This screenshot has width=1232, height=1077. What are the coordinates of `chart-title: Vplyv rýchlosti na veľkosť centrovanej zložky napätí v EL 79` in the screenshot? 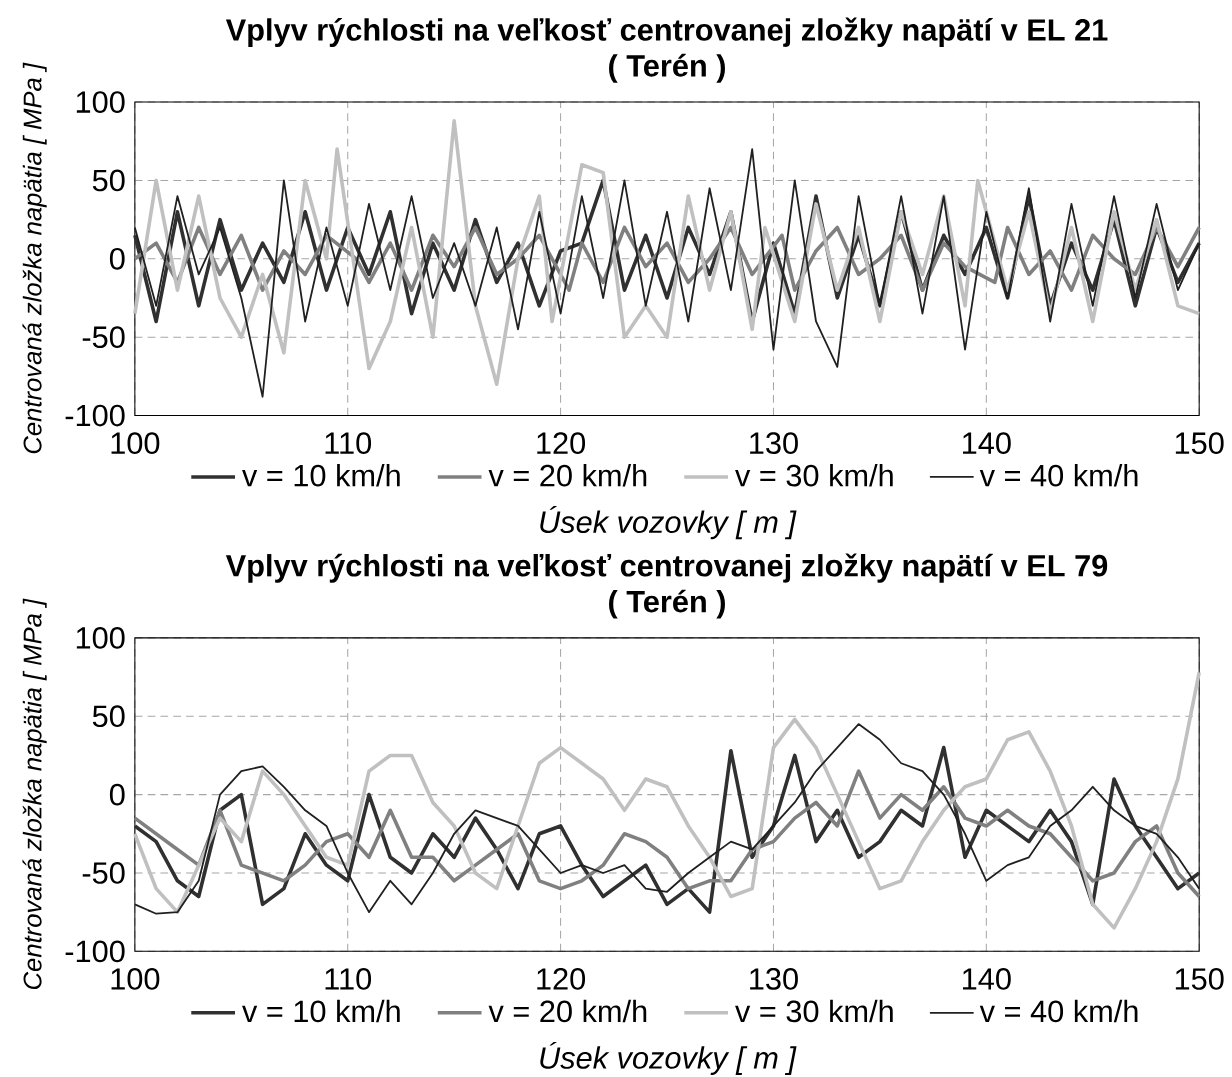 It's located at (666, 568).